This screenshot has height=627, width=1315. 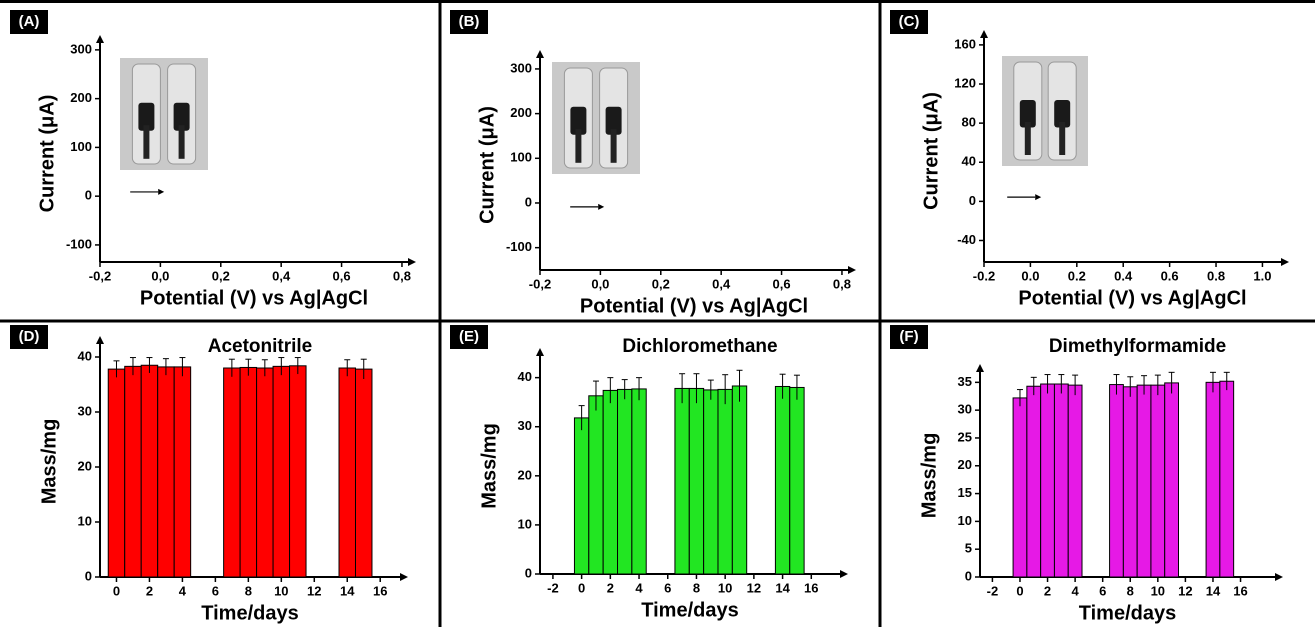 What do you see at coordinates (965, 381) in the screenshot?
I see `y-tick-label: 35` at bounding box center [965, 381].